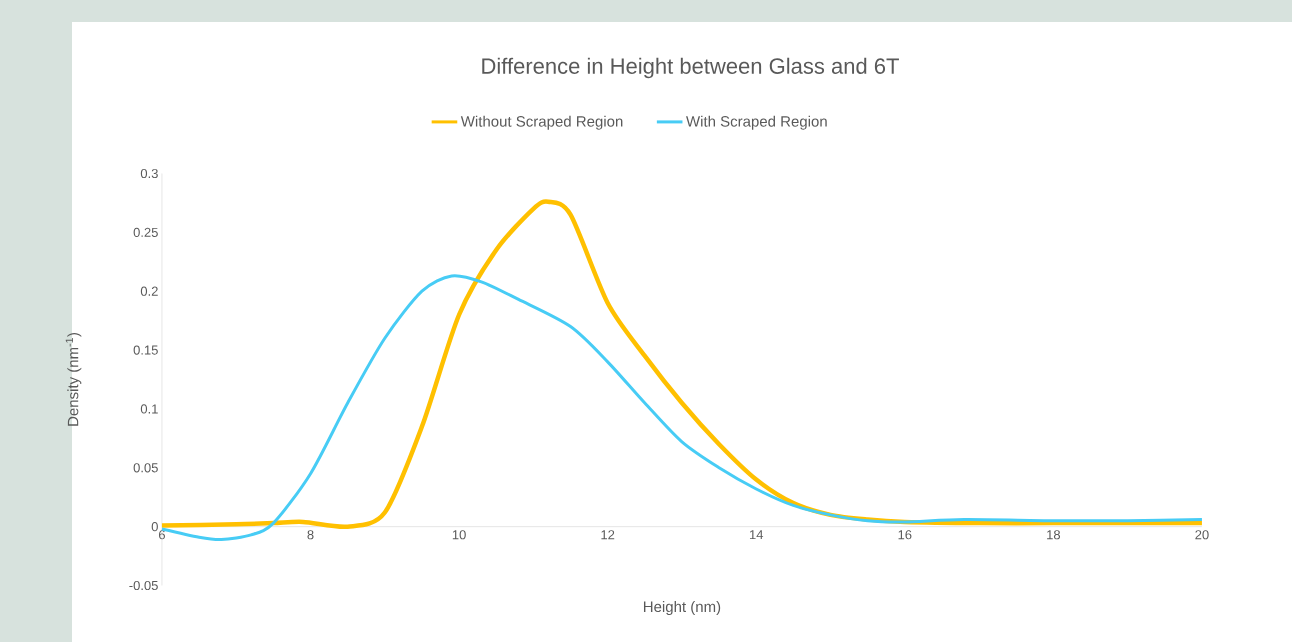 The image size is (1292, 642). What do you see at coordinates (149, 173) in the screenshot?
I see `y-tick-label: 0.3` at bounding box center [149, 173].